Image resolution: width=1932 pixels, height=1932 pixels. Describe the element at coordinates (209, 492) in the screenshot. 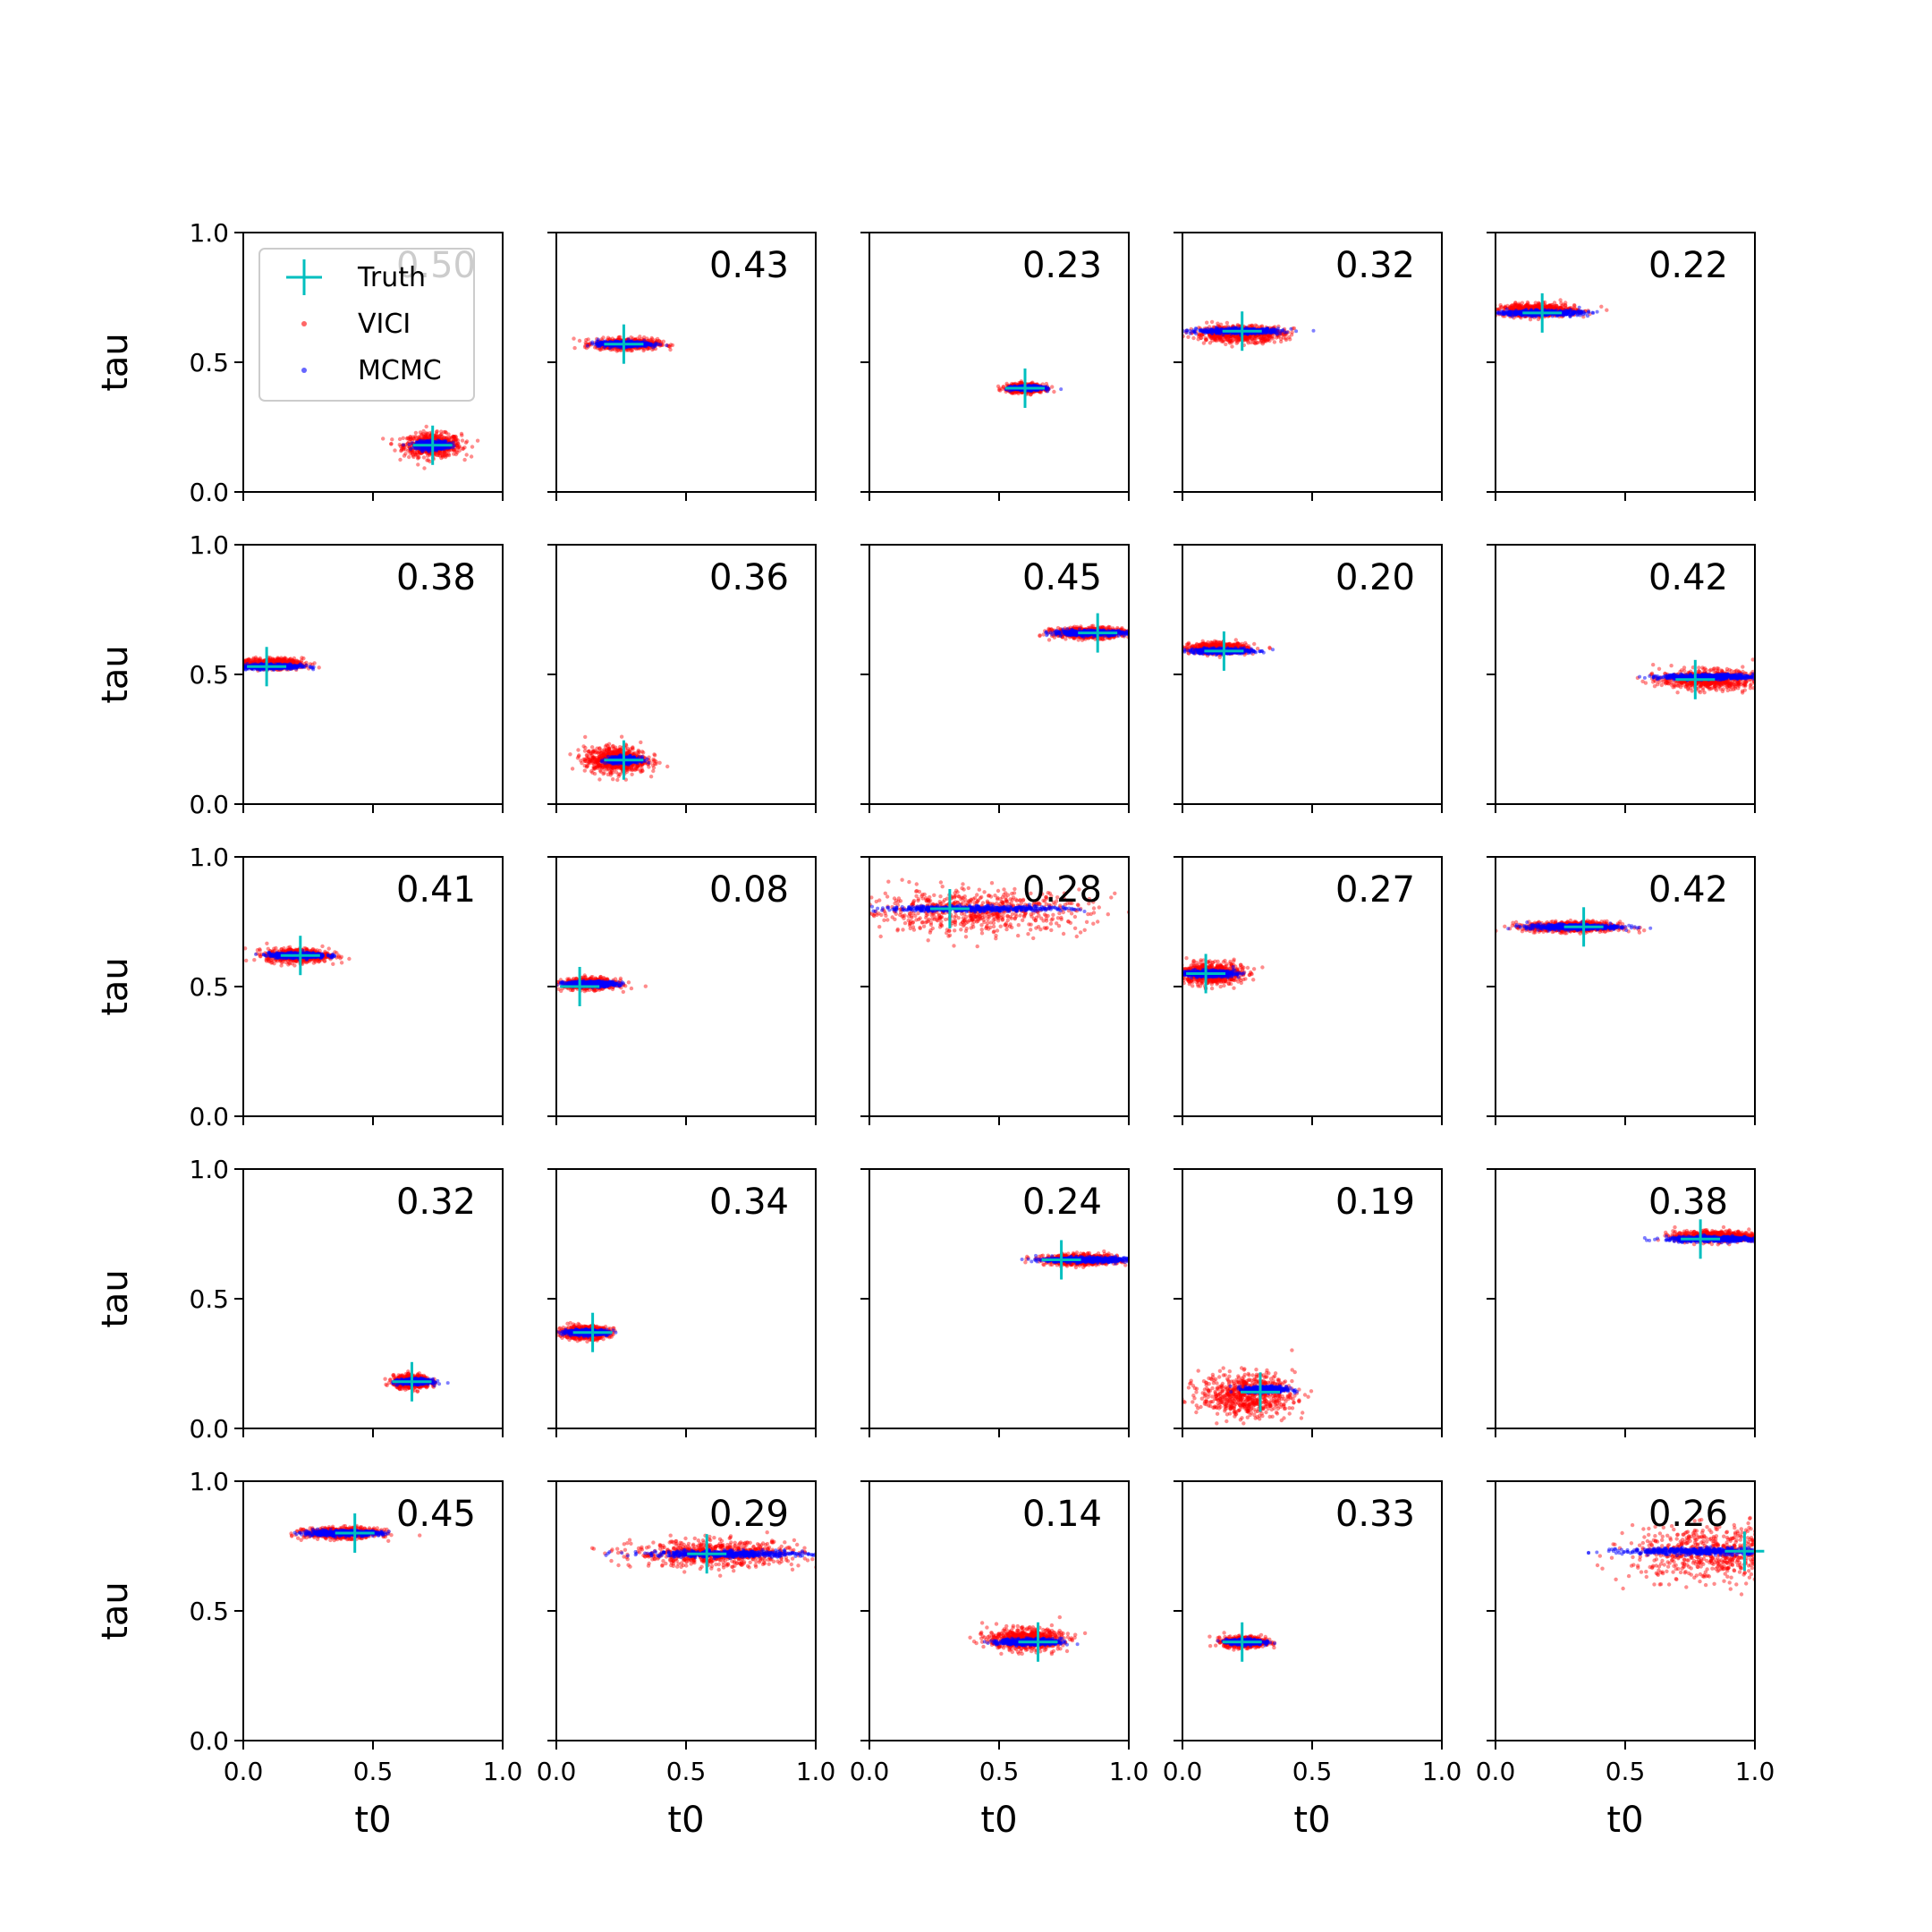

I see `y-tick-label: 0.0` at that location.